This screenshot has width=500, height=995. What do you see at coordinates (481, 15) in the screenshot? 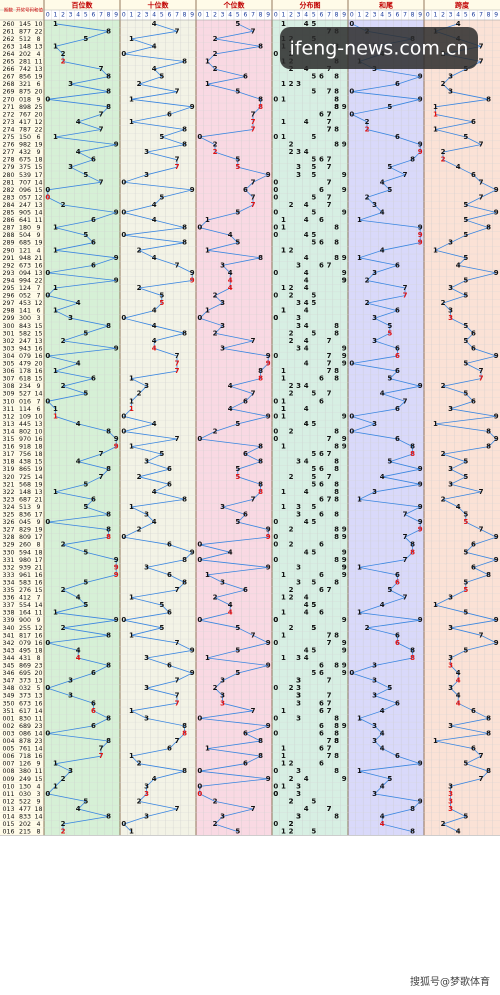
I see `digit-header: 7` at bounding box center [481, 15].